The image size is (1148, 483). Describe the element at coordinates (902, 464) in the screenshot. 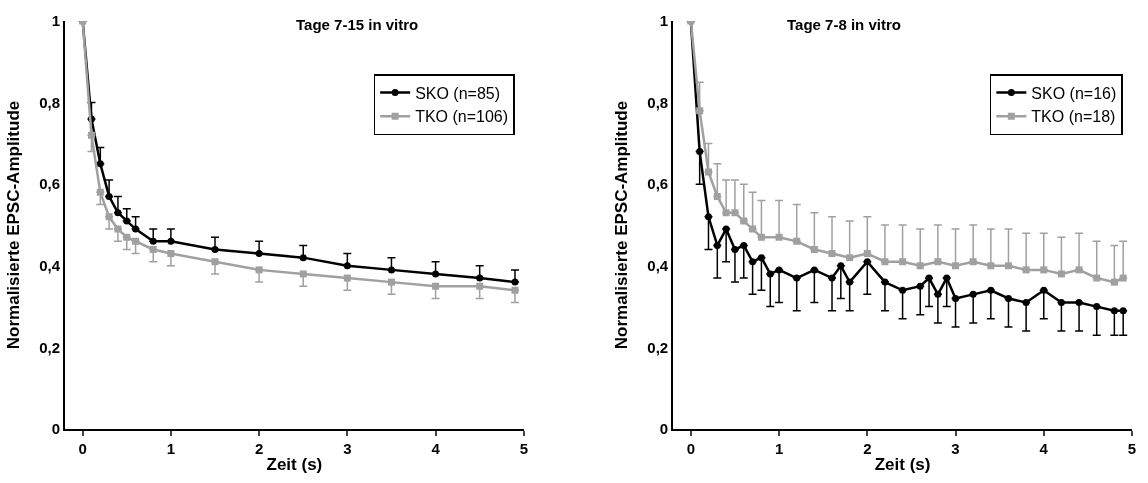

I see `x-axis-title: Zeit (s)` at that location.